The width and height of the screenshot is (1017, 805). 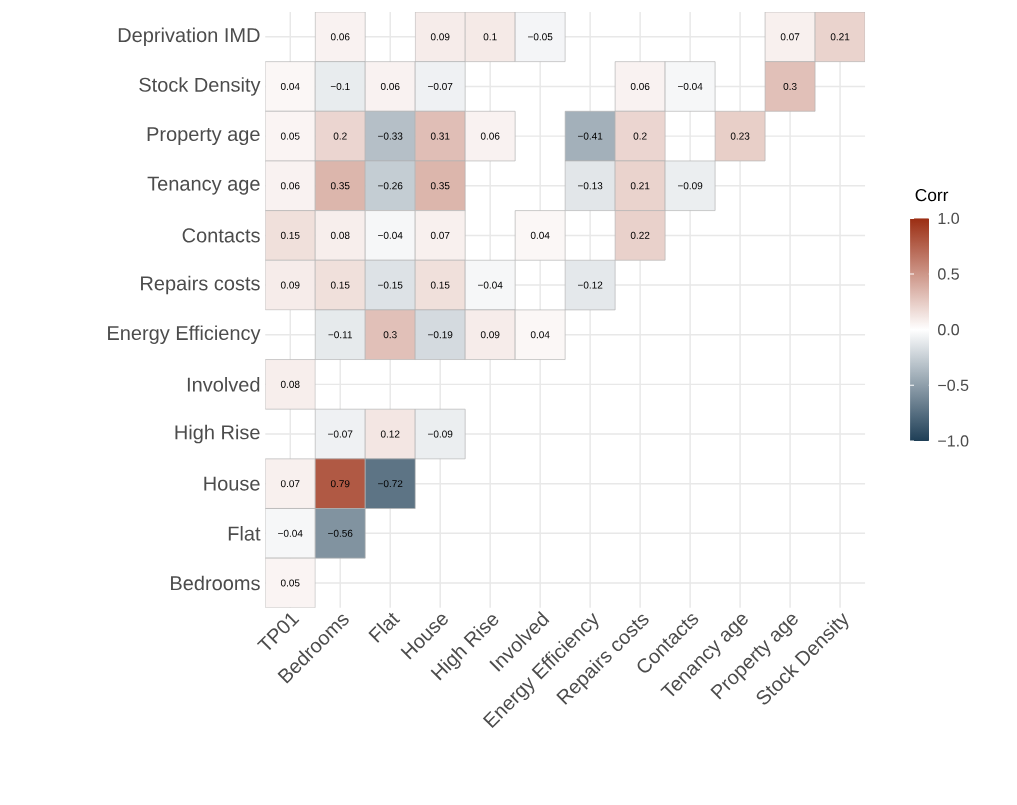 I want to click on y-tick-label: Deprivation IMD, so click(x=189, y=37).